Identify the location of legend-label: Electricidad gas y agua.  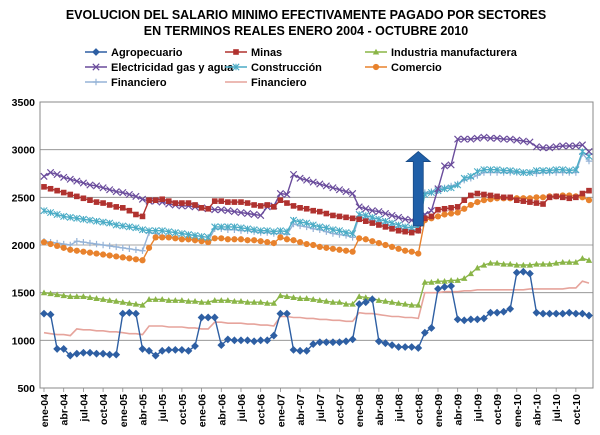
(172, 68).